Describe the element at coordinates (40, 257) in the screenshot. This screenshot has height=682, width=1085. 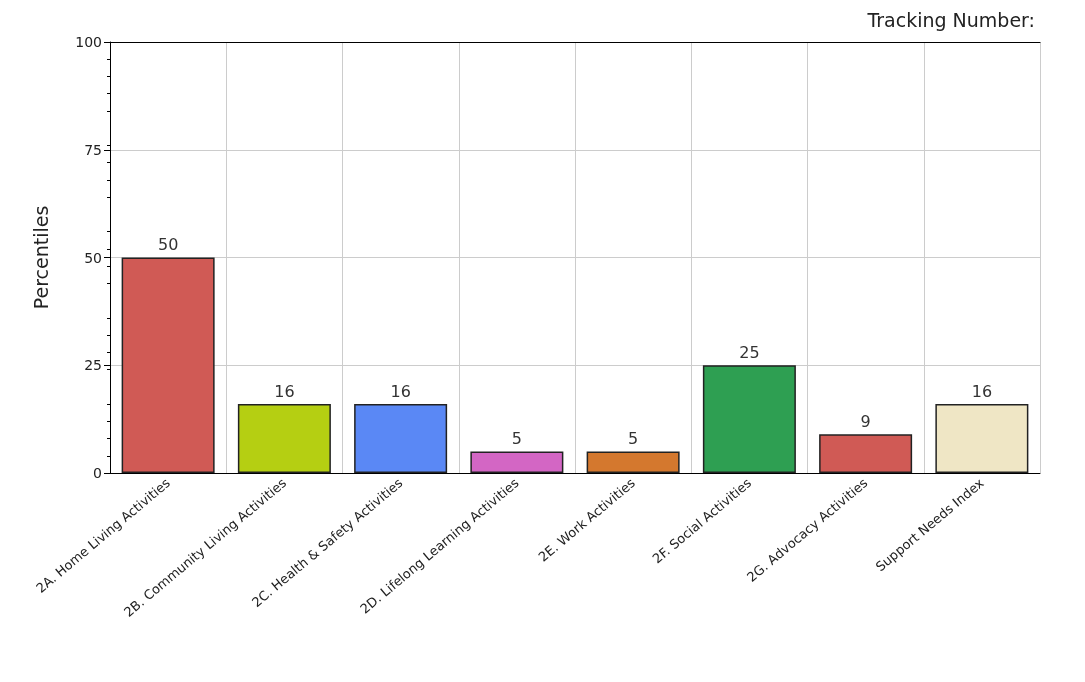
I see `y-axis-title: Percentiles` at that location.